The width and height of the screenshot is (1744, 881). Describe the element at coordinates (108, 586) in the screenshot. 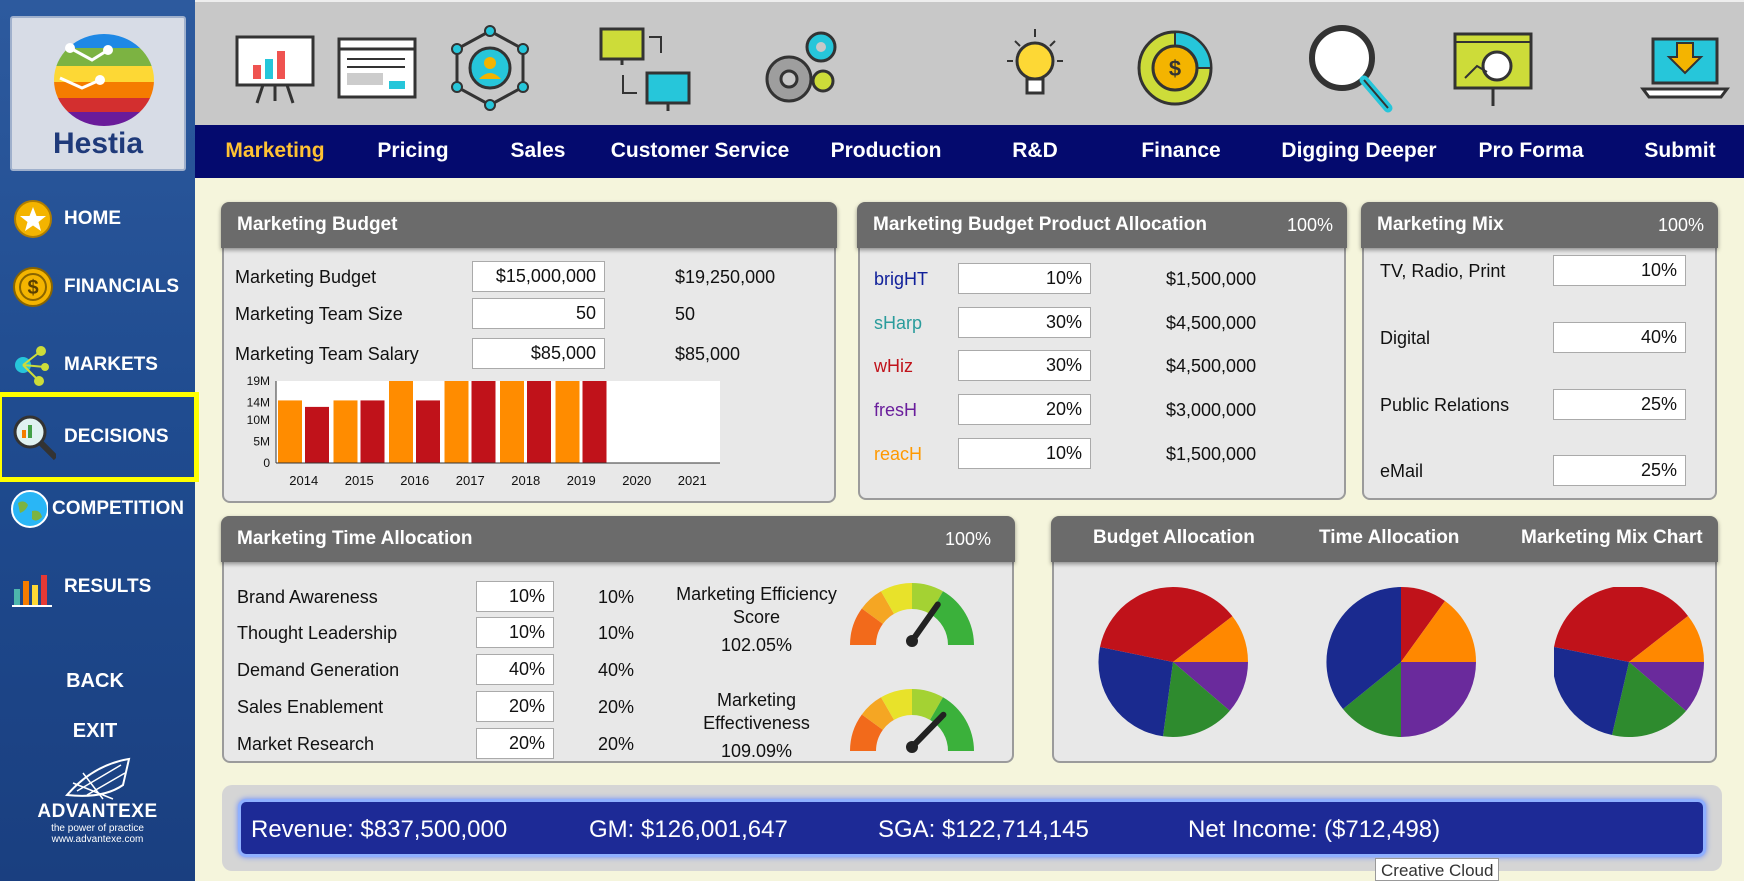

I see `nav-results-label: RESULTS` at that location.